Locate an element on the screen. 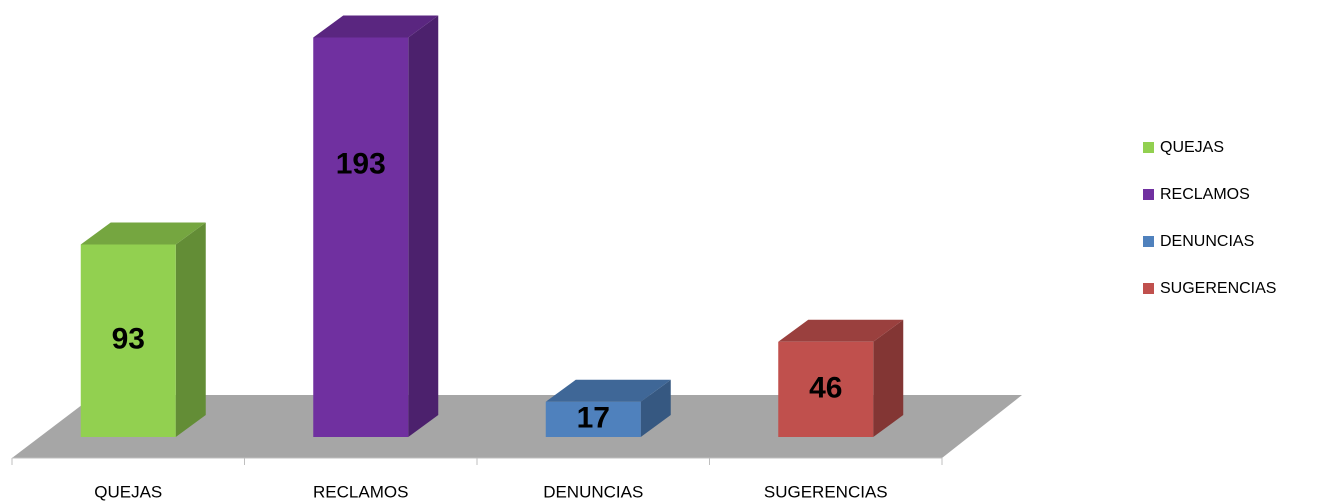 The height and width of the screenshot is (502, 1321). x-tick-label: RECLAMOS is located at coordinates (360, 491).